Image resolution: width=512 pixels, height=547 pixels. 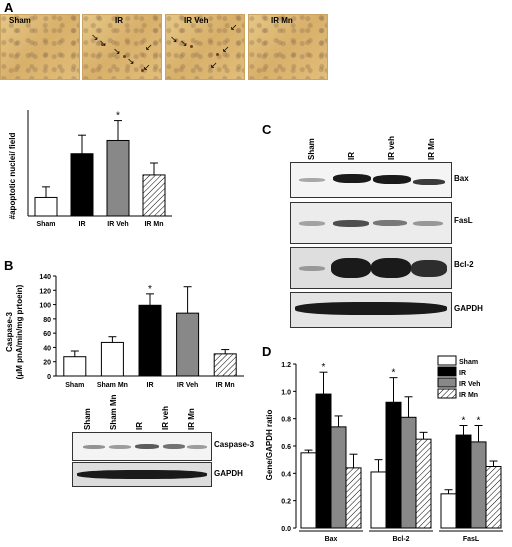 What do you see at coordinates (47, 320) in the screenshot?
I see `y-tick-label: 80` at bounding box center [47, 320].